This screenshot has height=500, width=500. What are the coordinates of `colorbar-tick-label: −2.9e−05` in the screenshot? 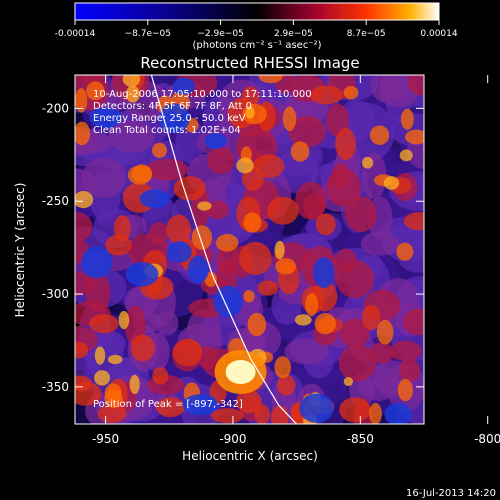 It's located at (220, 34).